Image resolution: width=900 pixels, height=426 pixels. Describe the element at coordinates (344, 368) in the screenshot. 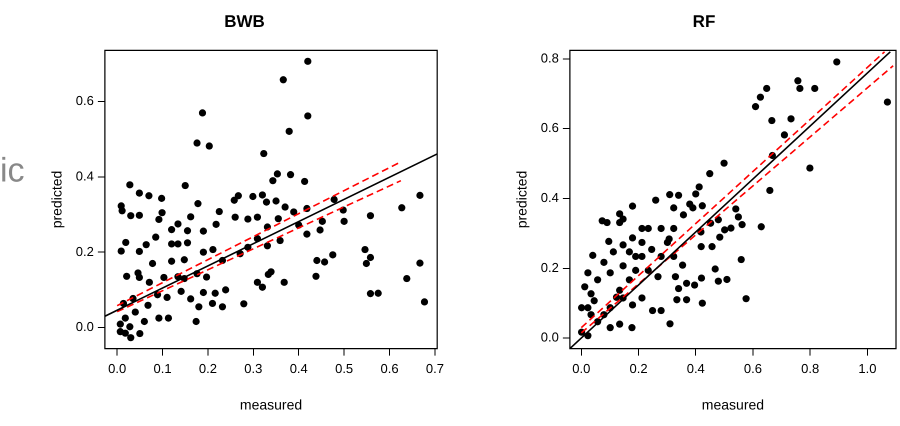

I see `x-tick-label: 0.5` at that location.